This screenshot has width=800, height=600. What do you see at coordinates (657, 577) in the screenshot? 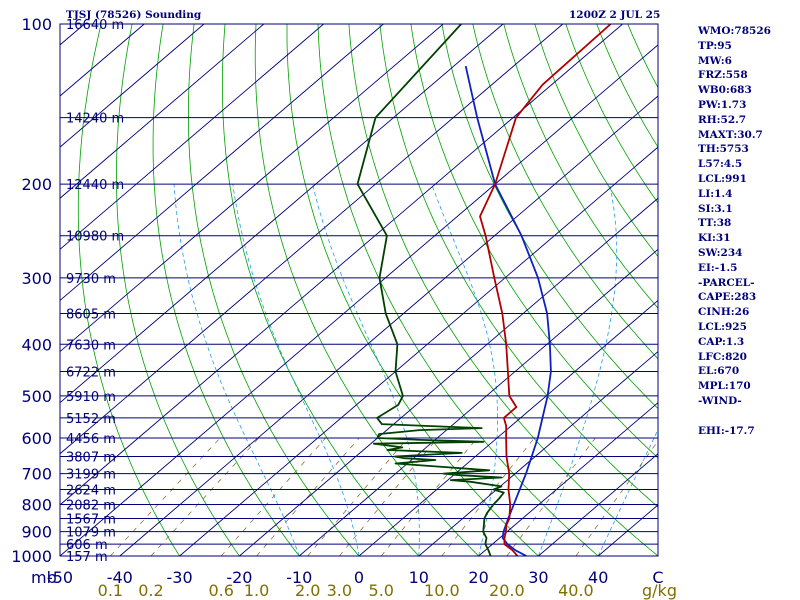
I see `temperature-tick-label: C` at bounding box center [657, 577].